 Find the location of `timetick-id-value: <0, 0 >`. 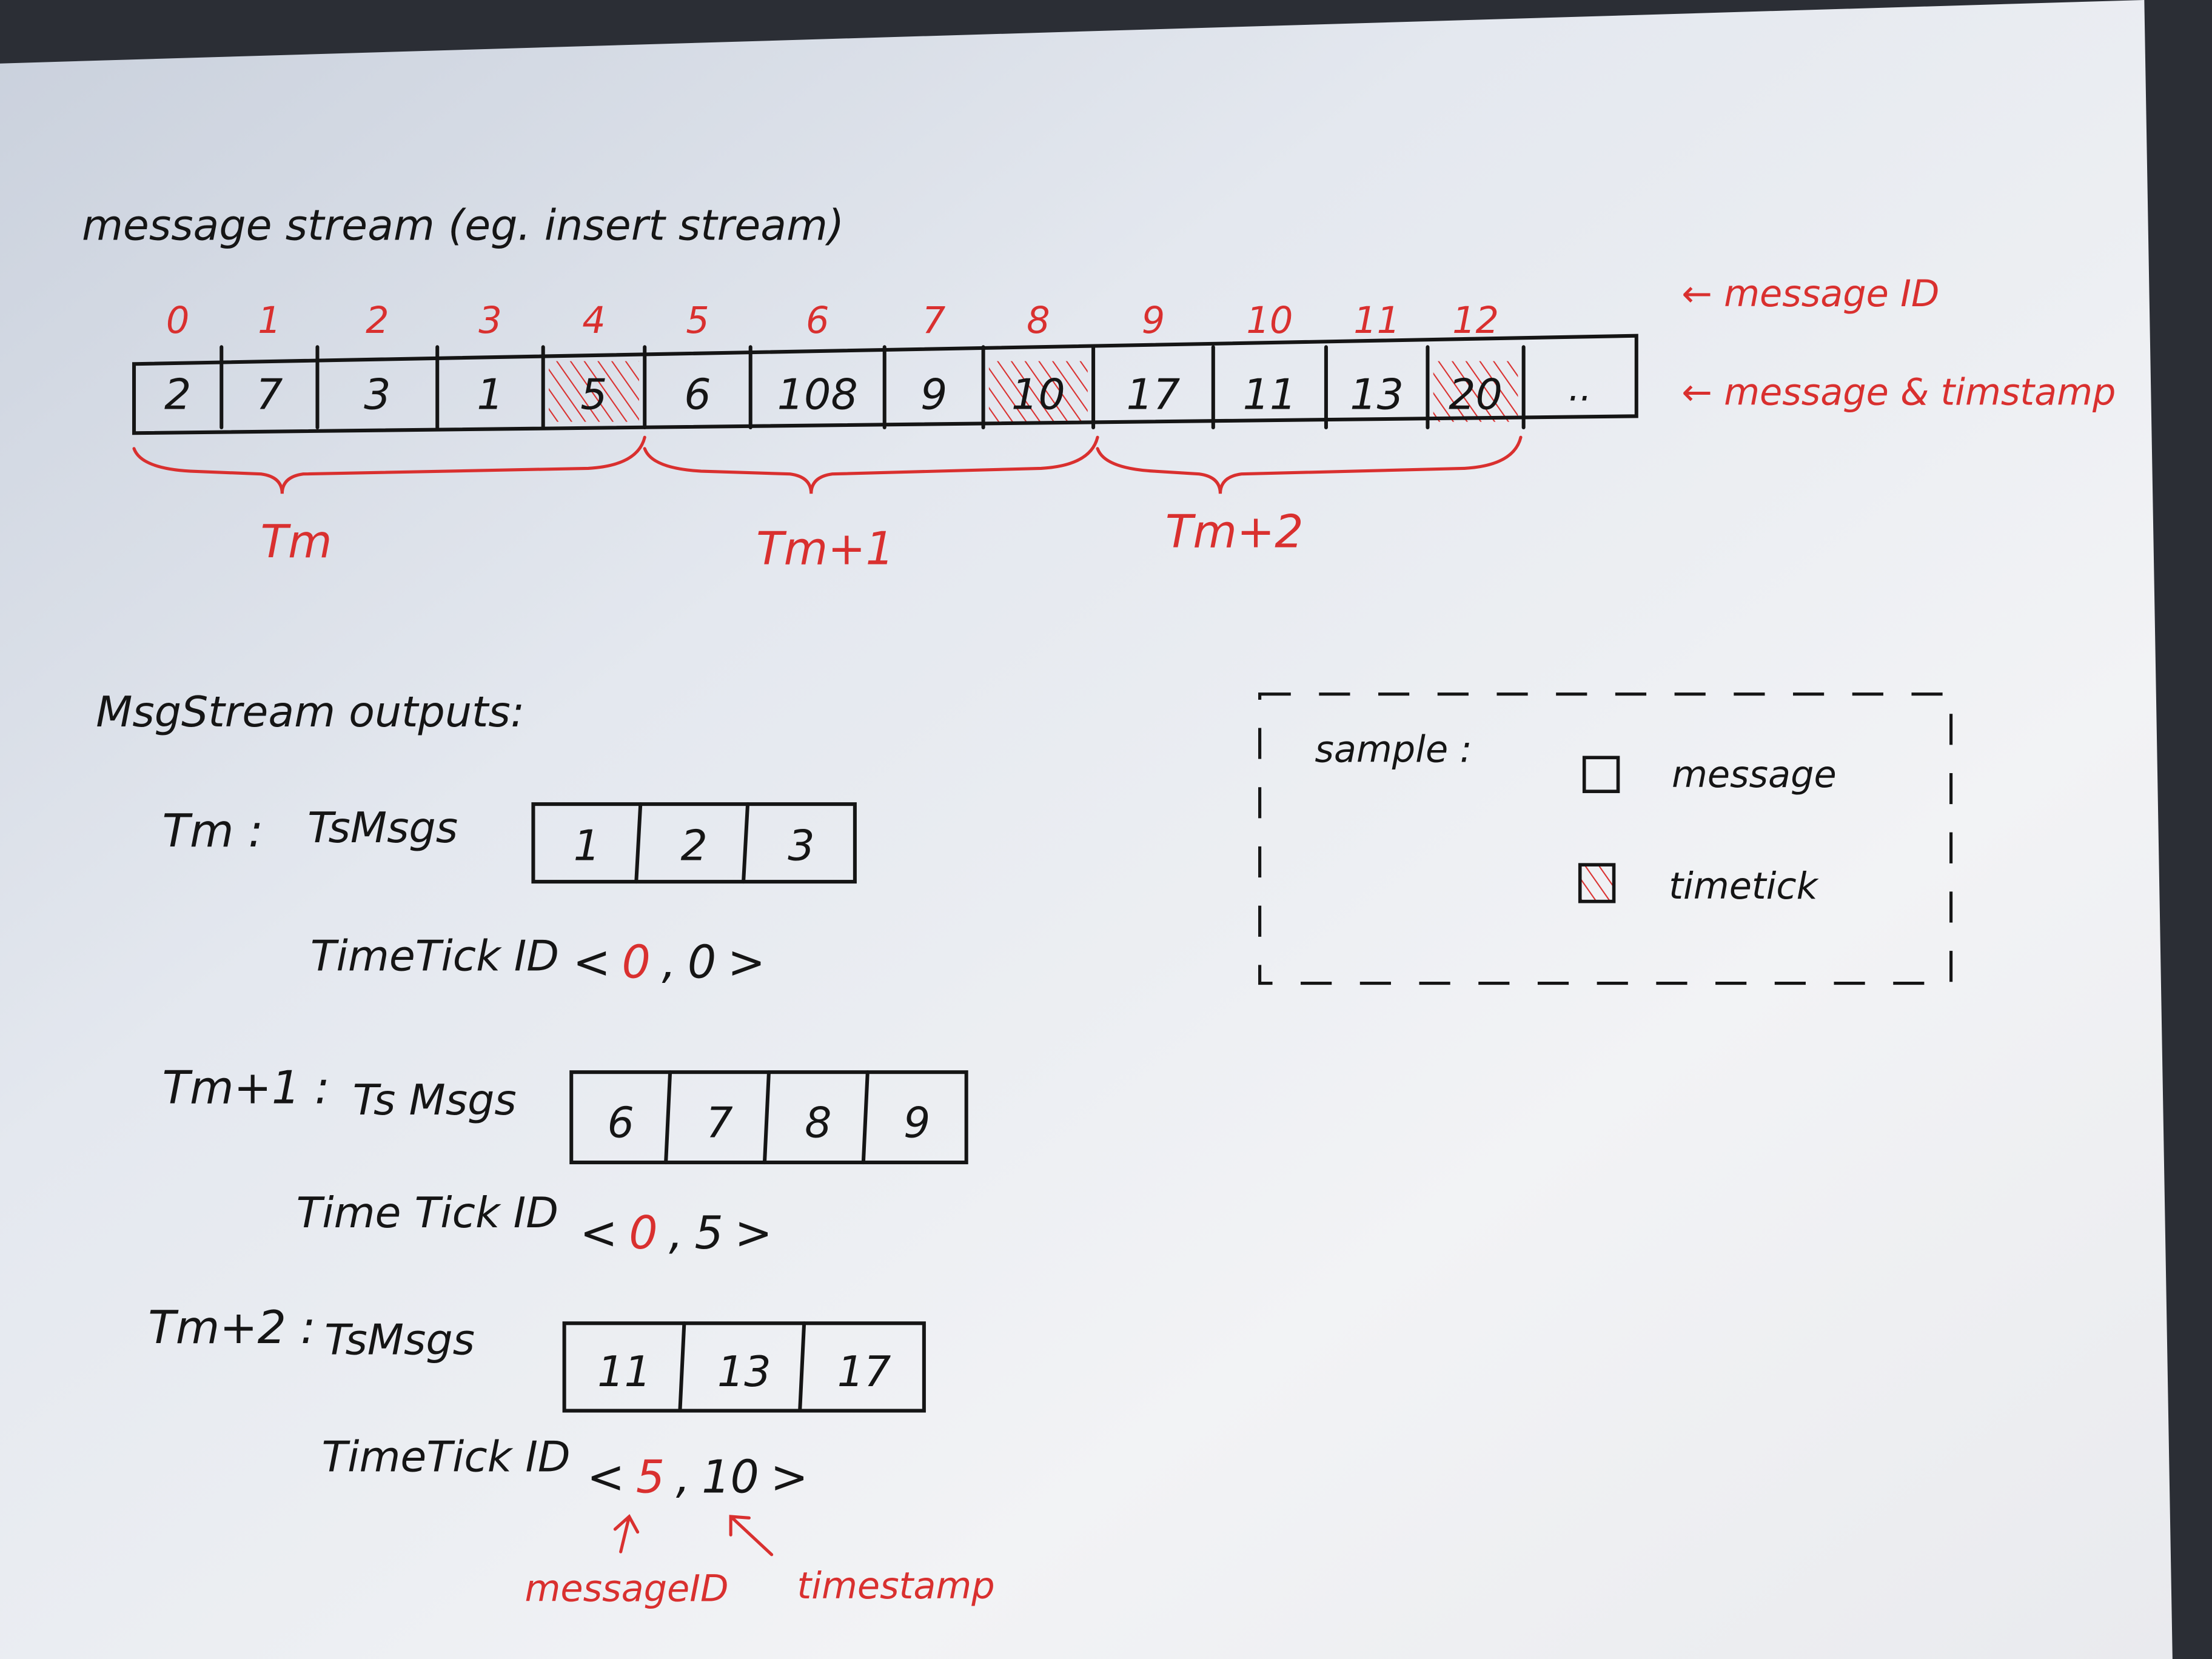

timetick-id-value: <0, 0 > is located at coordinates (669, 962).